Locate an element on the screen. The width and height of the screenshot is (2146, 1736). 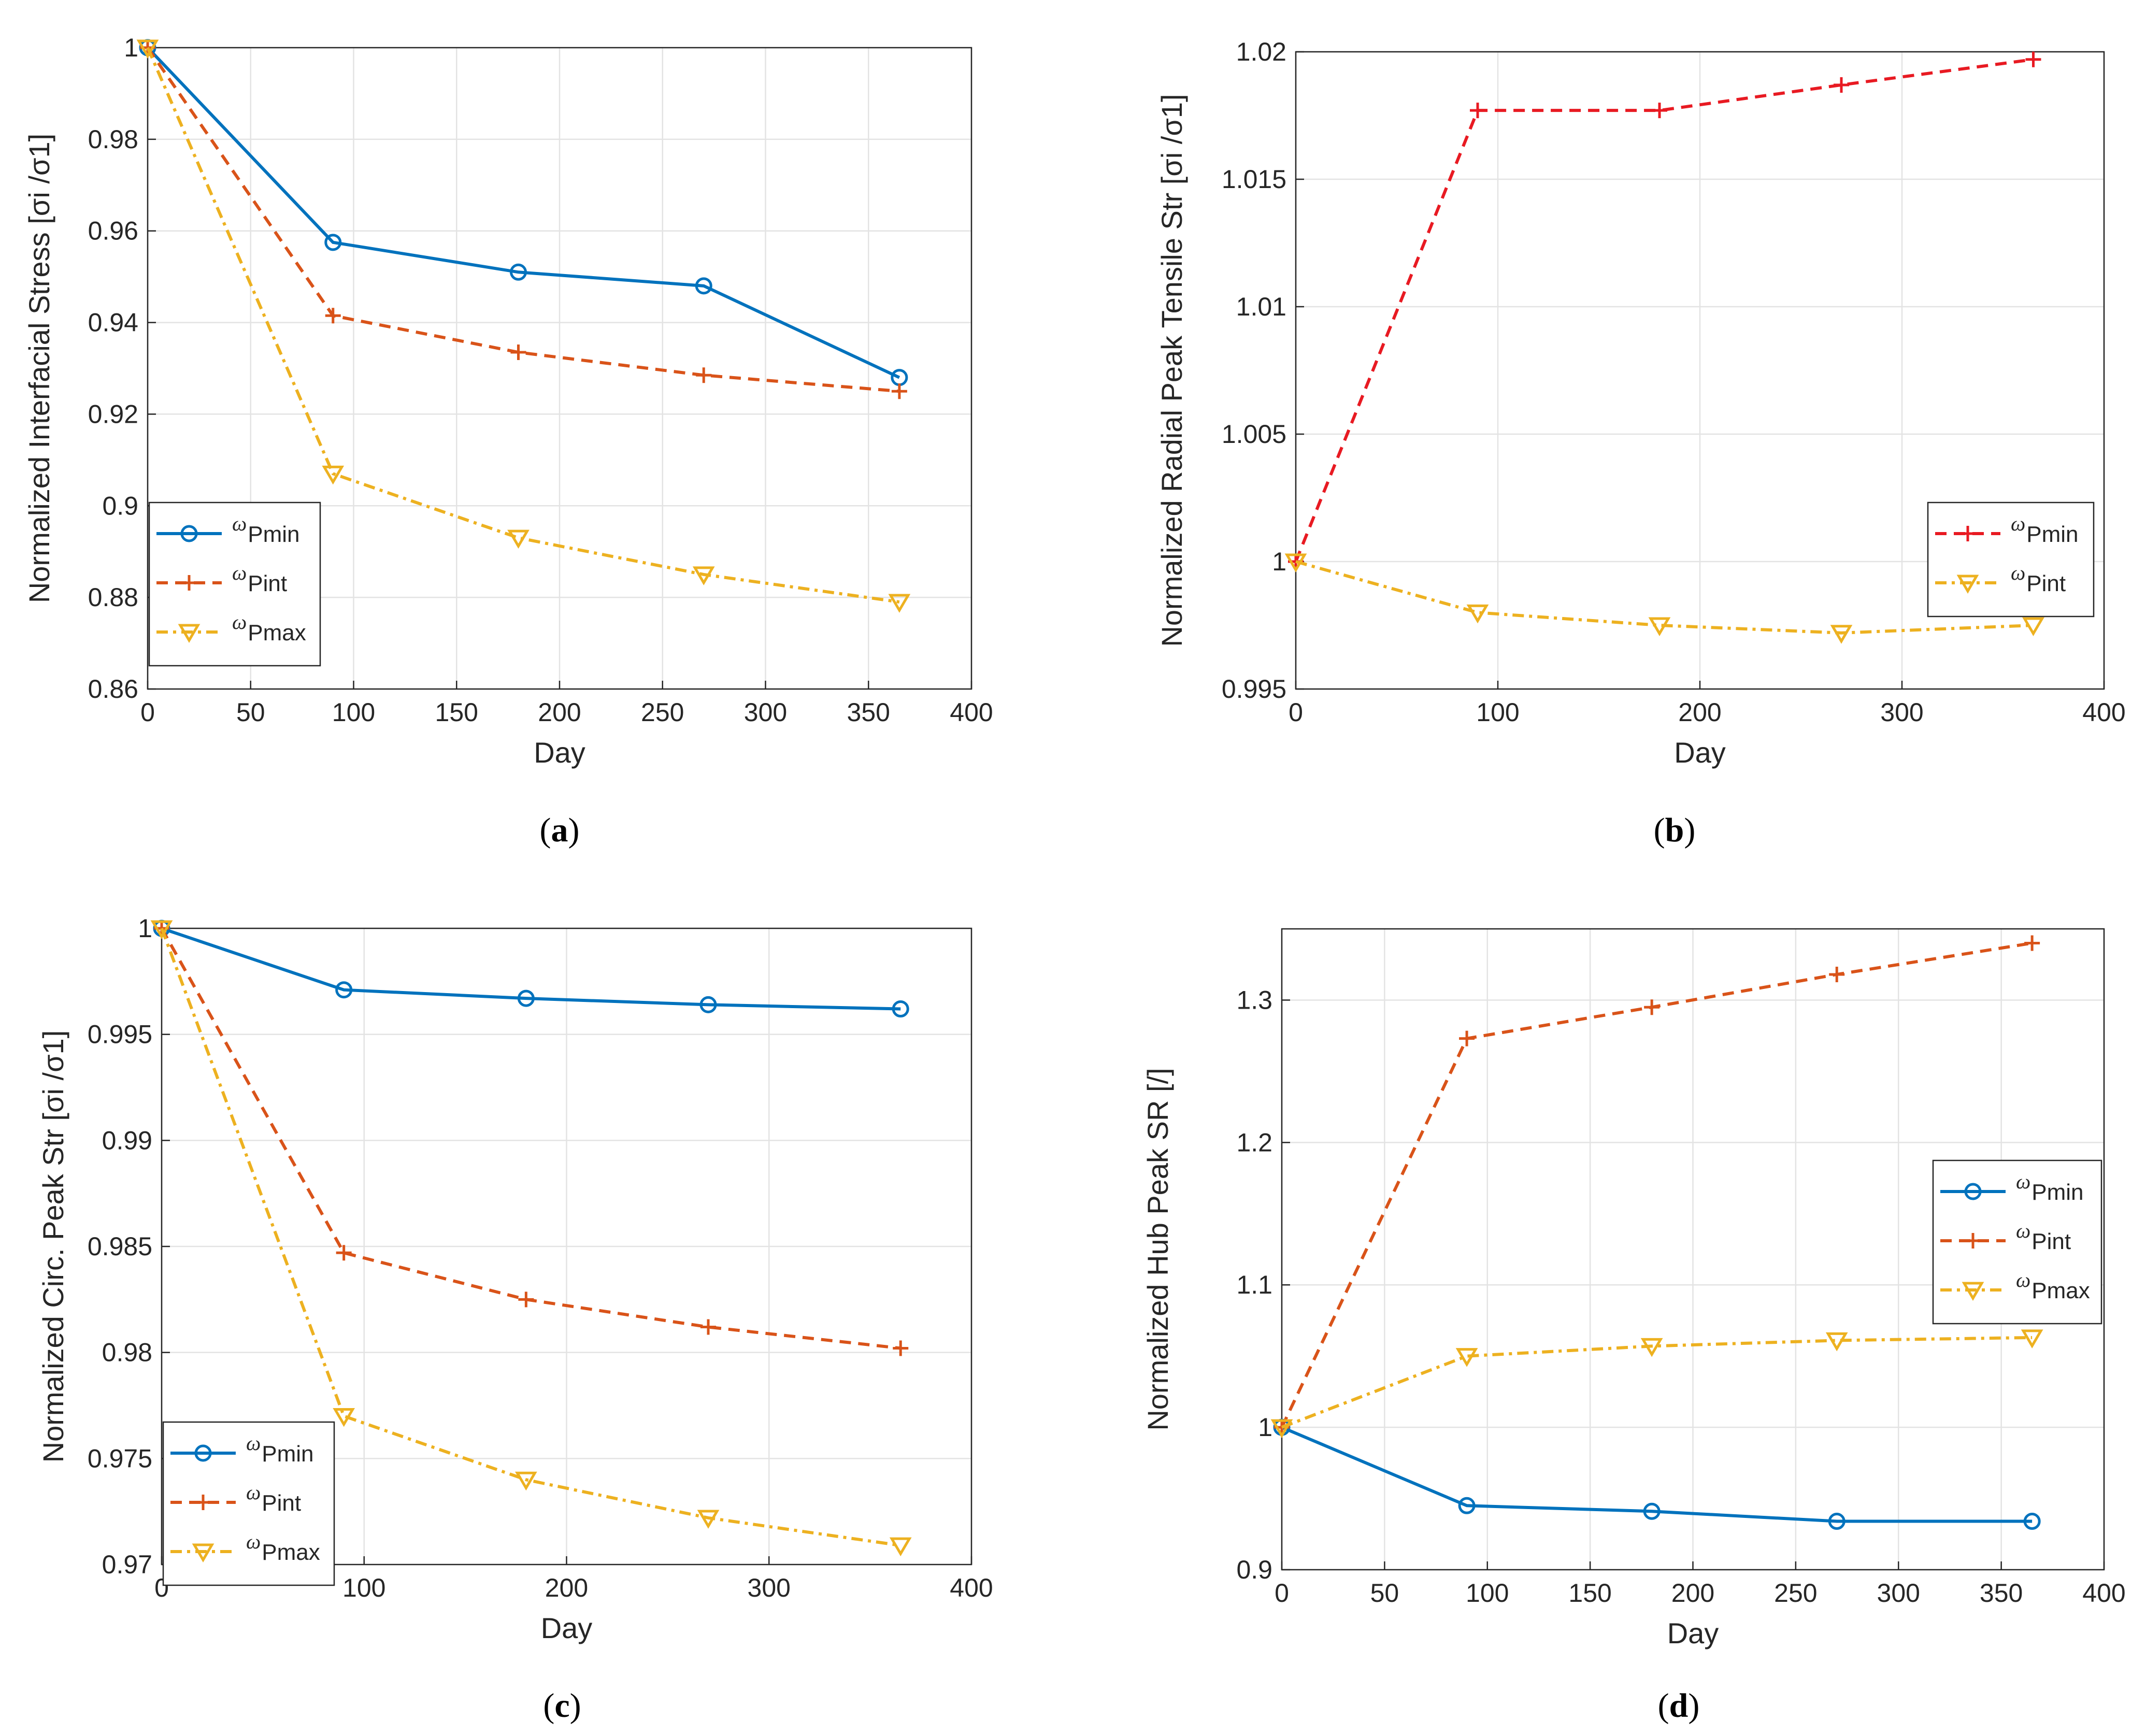
legend-label: ωPmax is located at coordinates (283, 1547).